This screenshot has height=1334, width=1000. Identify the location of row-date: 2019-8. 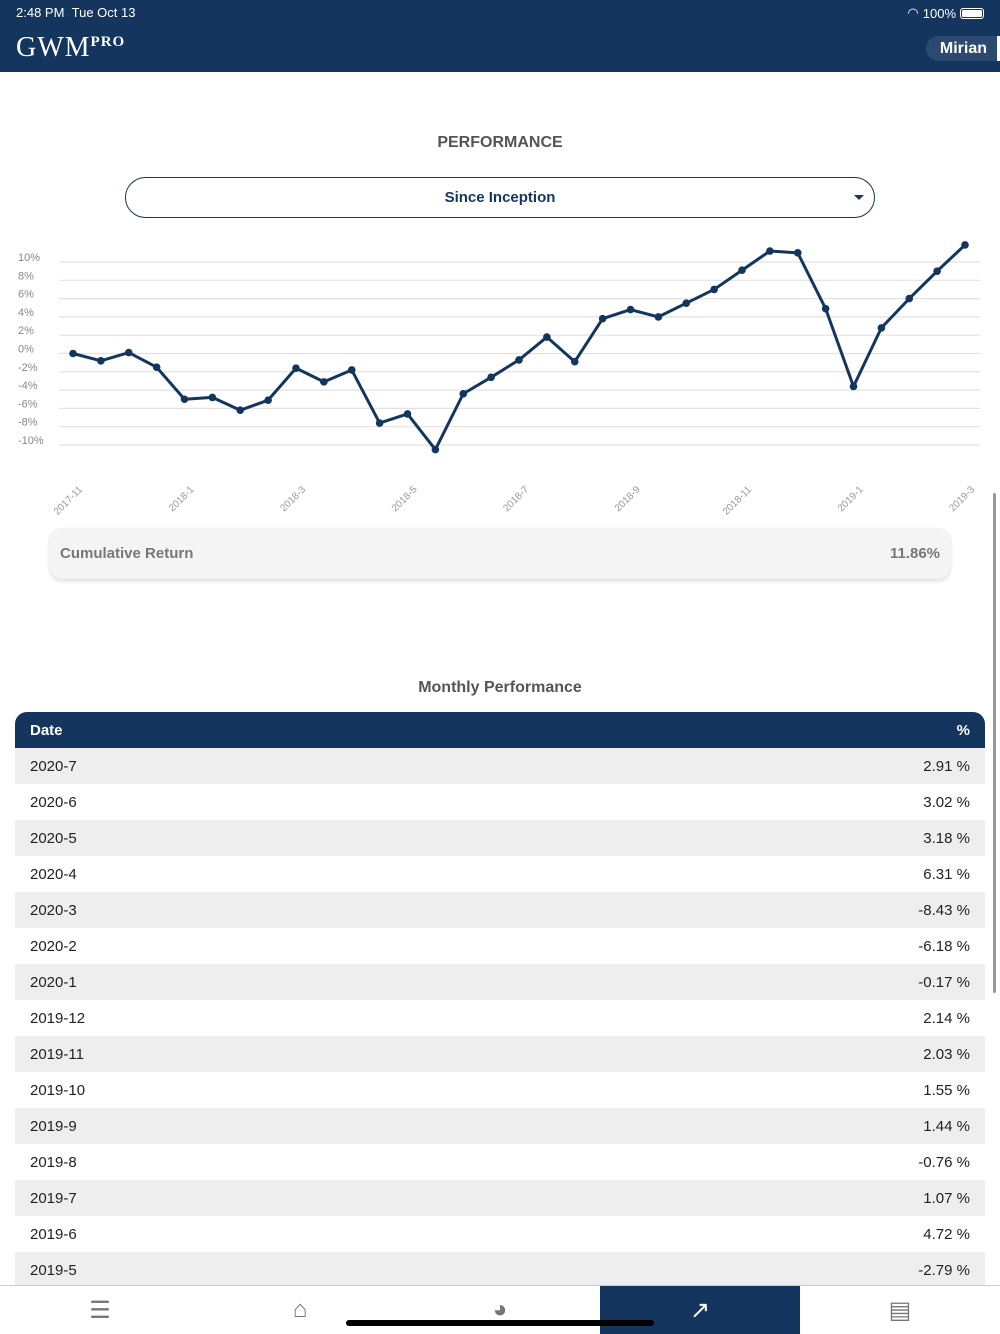
(53, 1162).